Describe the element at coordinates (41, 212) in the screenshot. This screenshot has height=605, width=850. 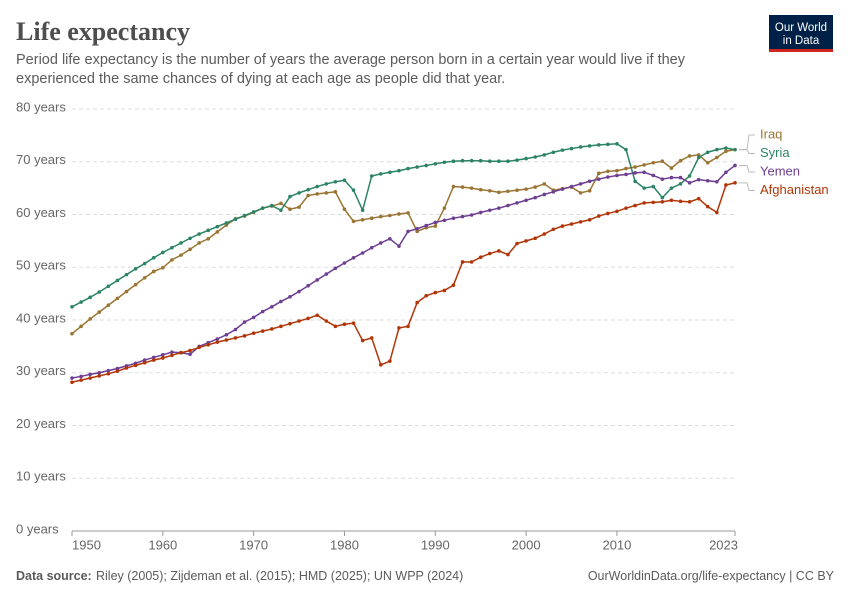
I see `y-tick-label: 60 years` at that location.